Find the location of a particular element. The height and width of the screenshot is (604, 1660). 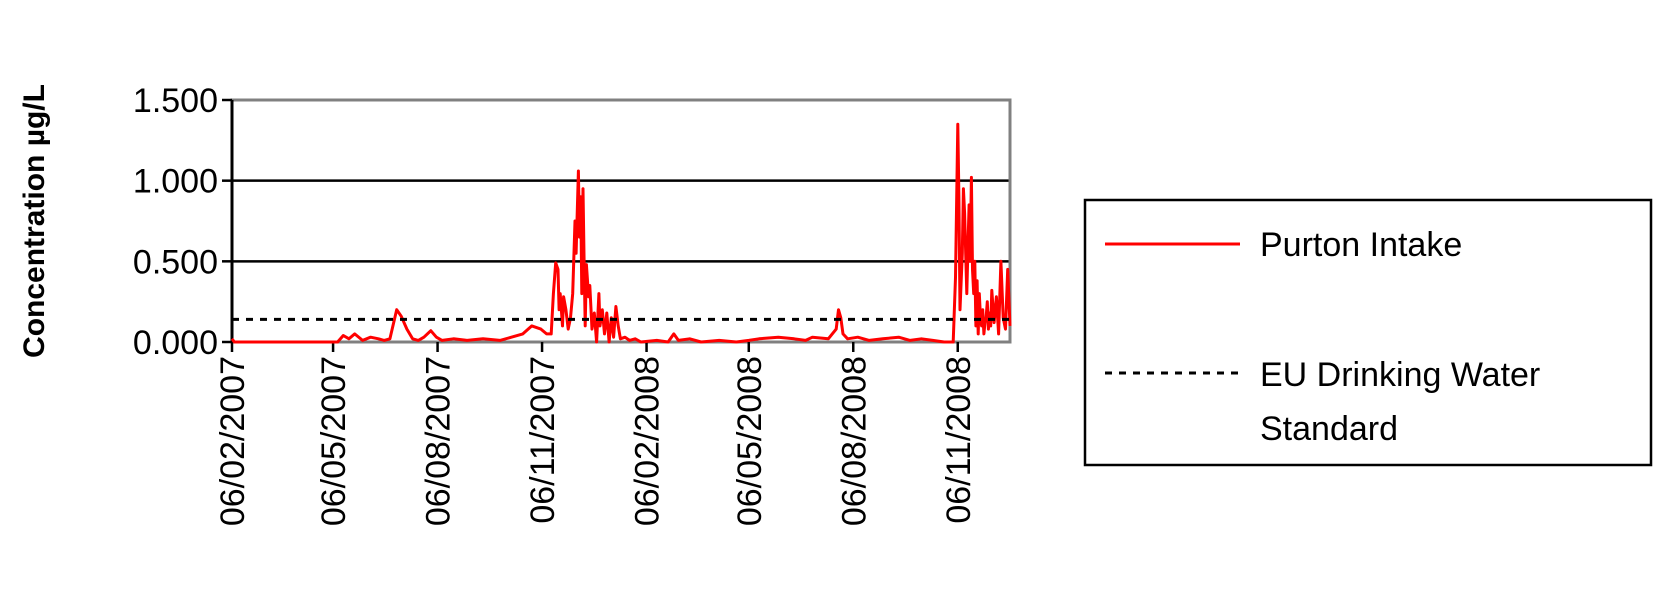

legend-label-eu-standard: EU Drinking Water Standard is located at coordinates (1400, 402).